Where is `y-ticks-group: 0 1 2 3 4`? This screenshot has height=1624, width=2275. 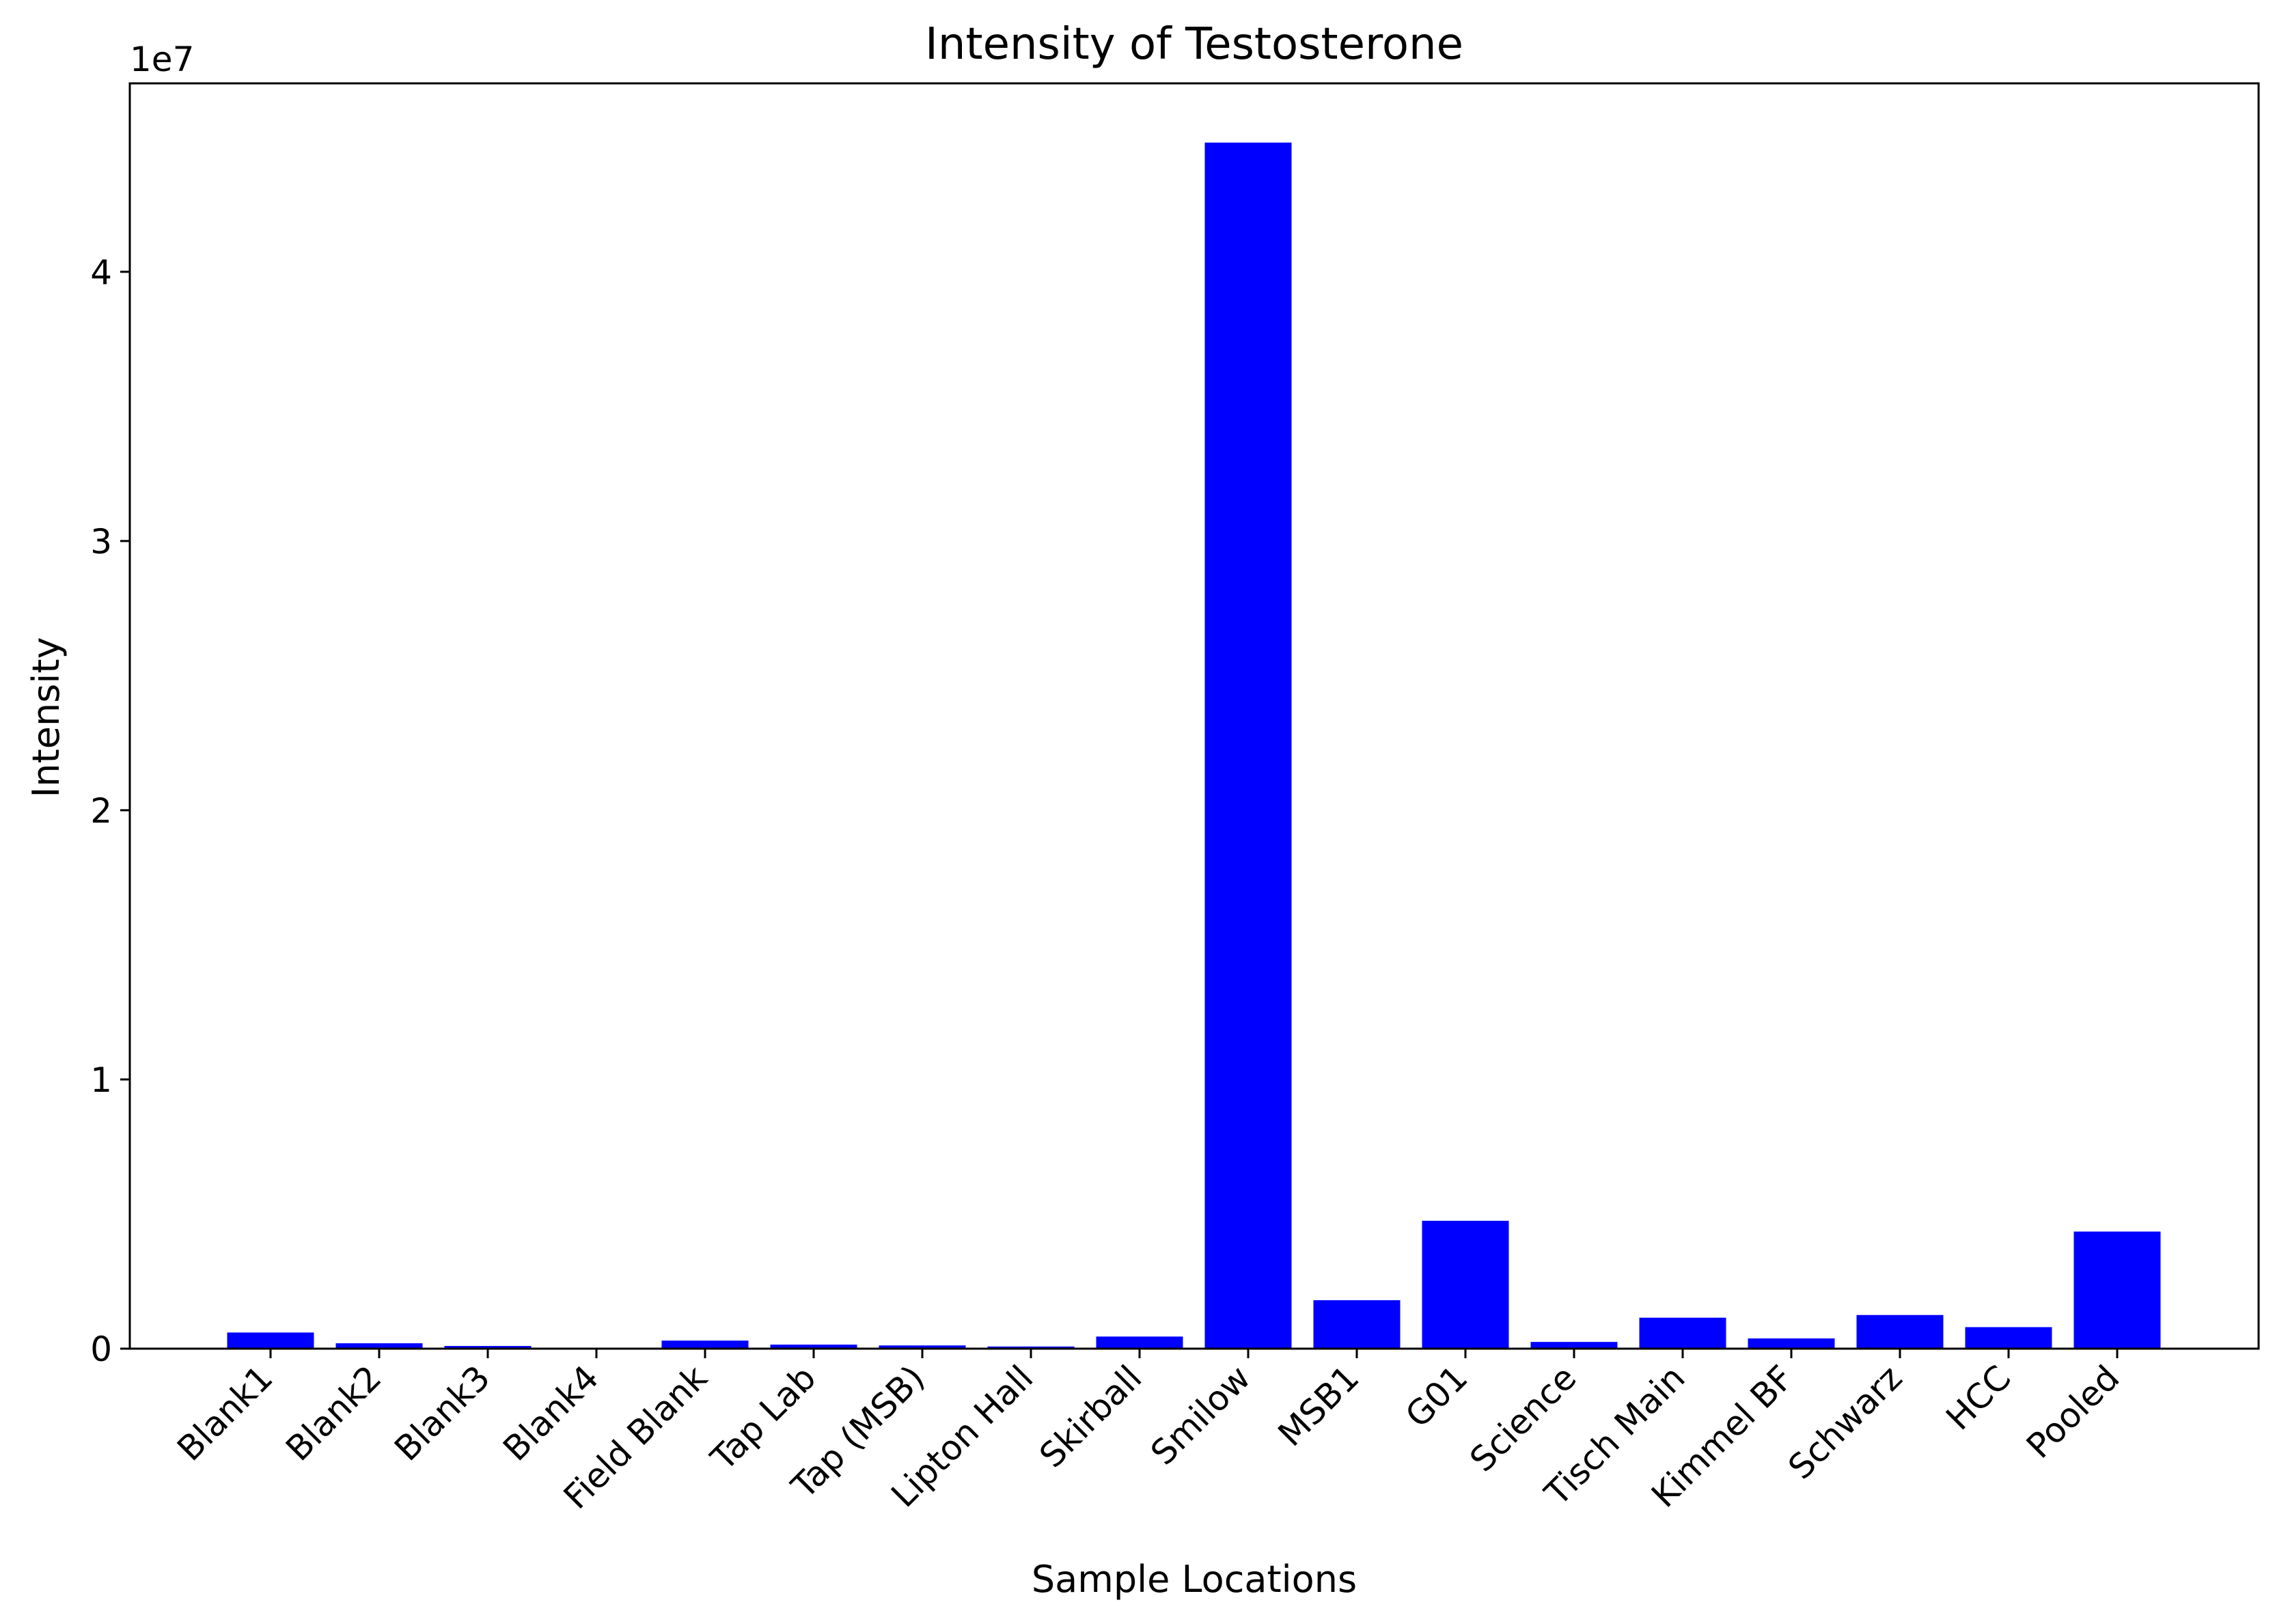 y-ticks-group: 0 1 2 3 4 is located at coordinates (110, 811).